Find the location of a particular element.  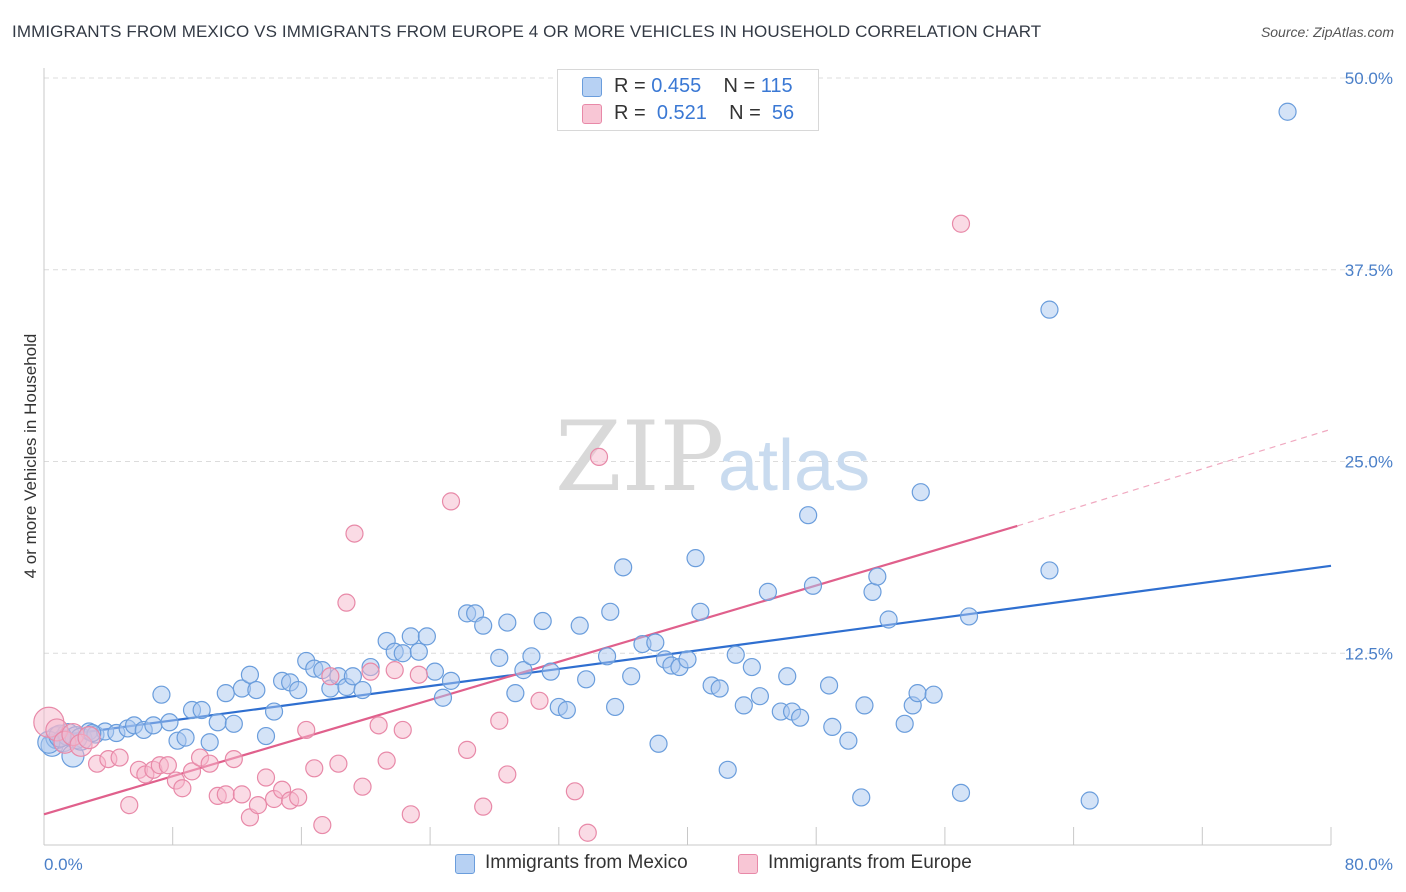

legend-r-value-mexico: 0.455 is located at coordinates (676, 86).